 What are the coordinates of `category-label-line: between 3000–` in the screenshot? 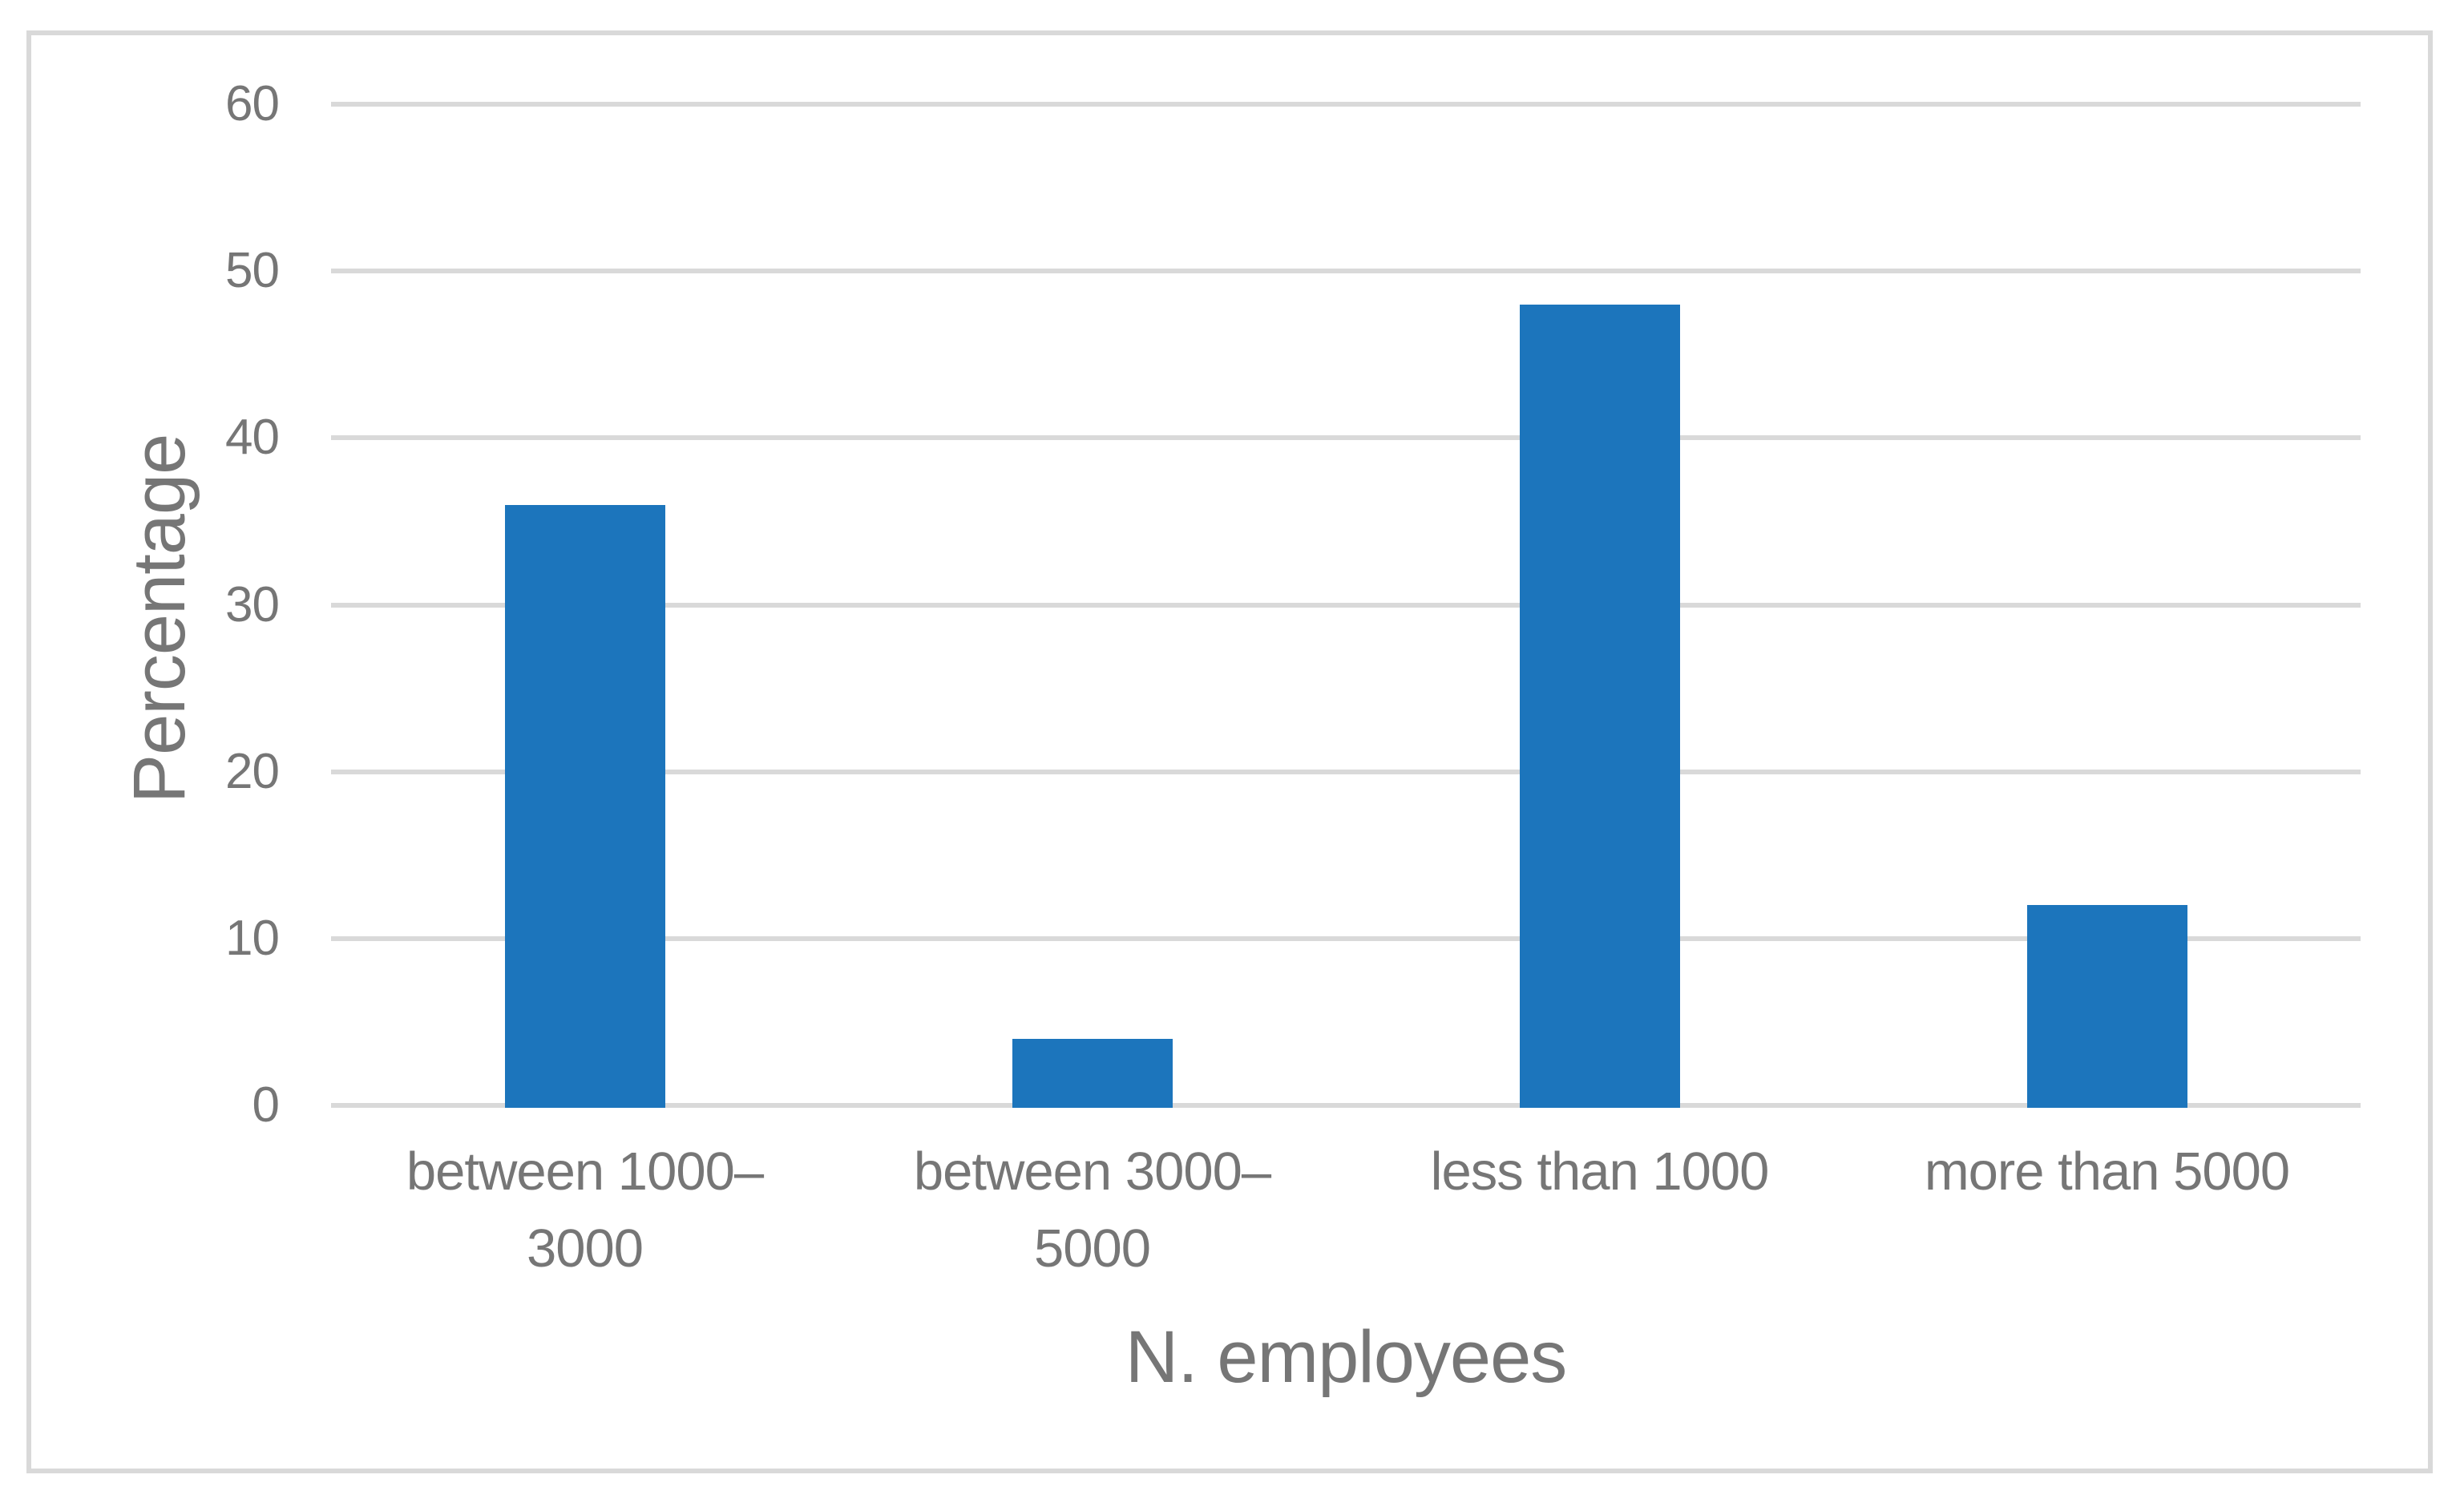 It's located at (1092, 1171).